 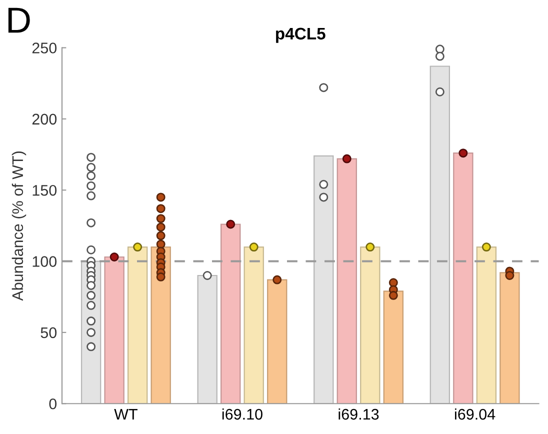 What do you see at coordinates (44, 261) in the screenshot?
I see `y-tick-label: 100` at bounding box center [44, 261].